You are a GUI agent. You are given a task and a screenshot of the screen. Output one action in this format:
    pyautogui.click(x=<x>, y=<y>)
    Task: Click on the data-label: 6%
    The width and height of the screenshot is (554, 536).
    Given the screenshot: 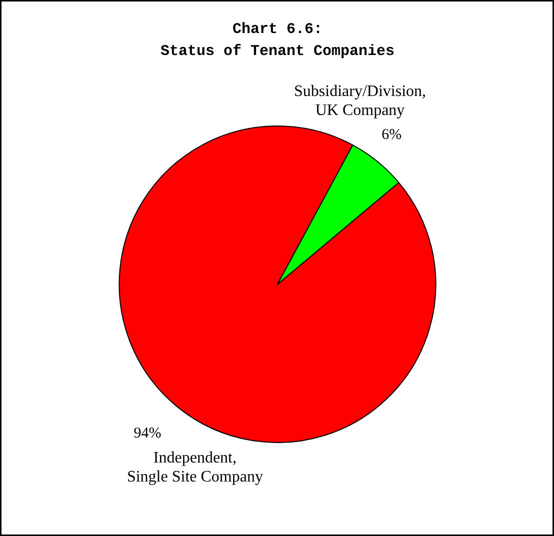 What is the action you would take?
    pyautogui.click(x=392, y=135)
    